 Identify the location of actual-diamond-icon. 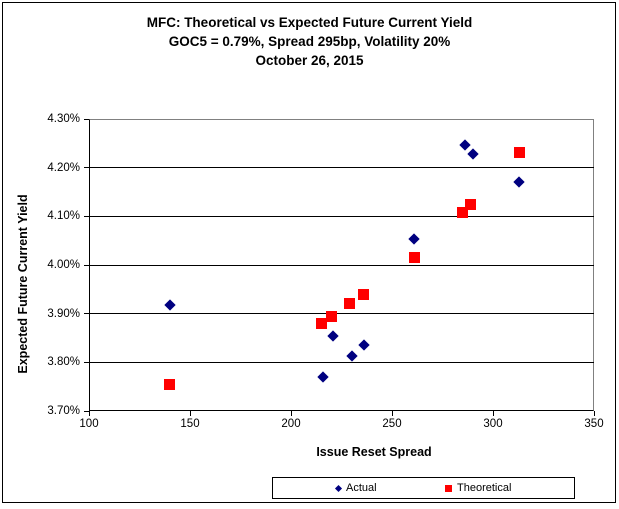
(338, 488).